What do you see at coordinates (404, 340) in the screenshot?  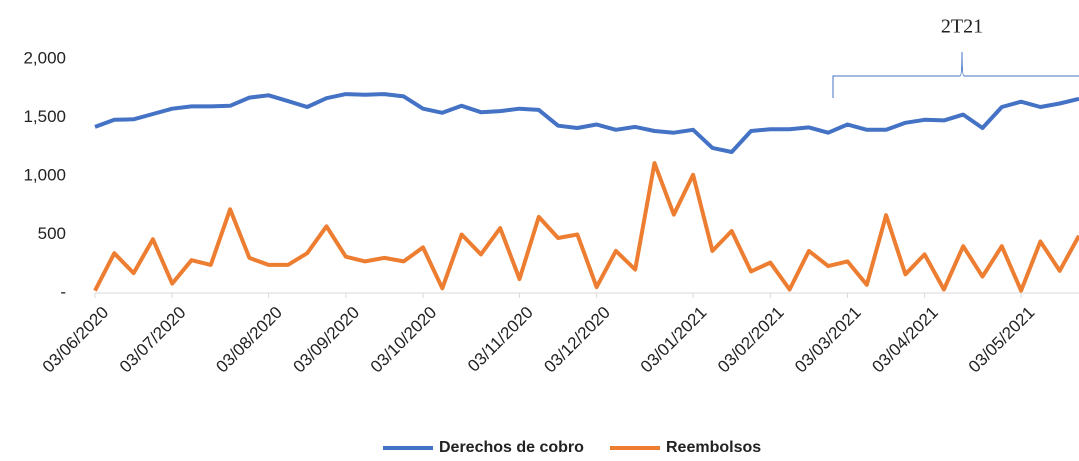 I see `x-tick-label: 03/10/2020` at bounding box center [404, 340].